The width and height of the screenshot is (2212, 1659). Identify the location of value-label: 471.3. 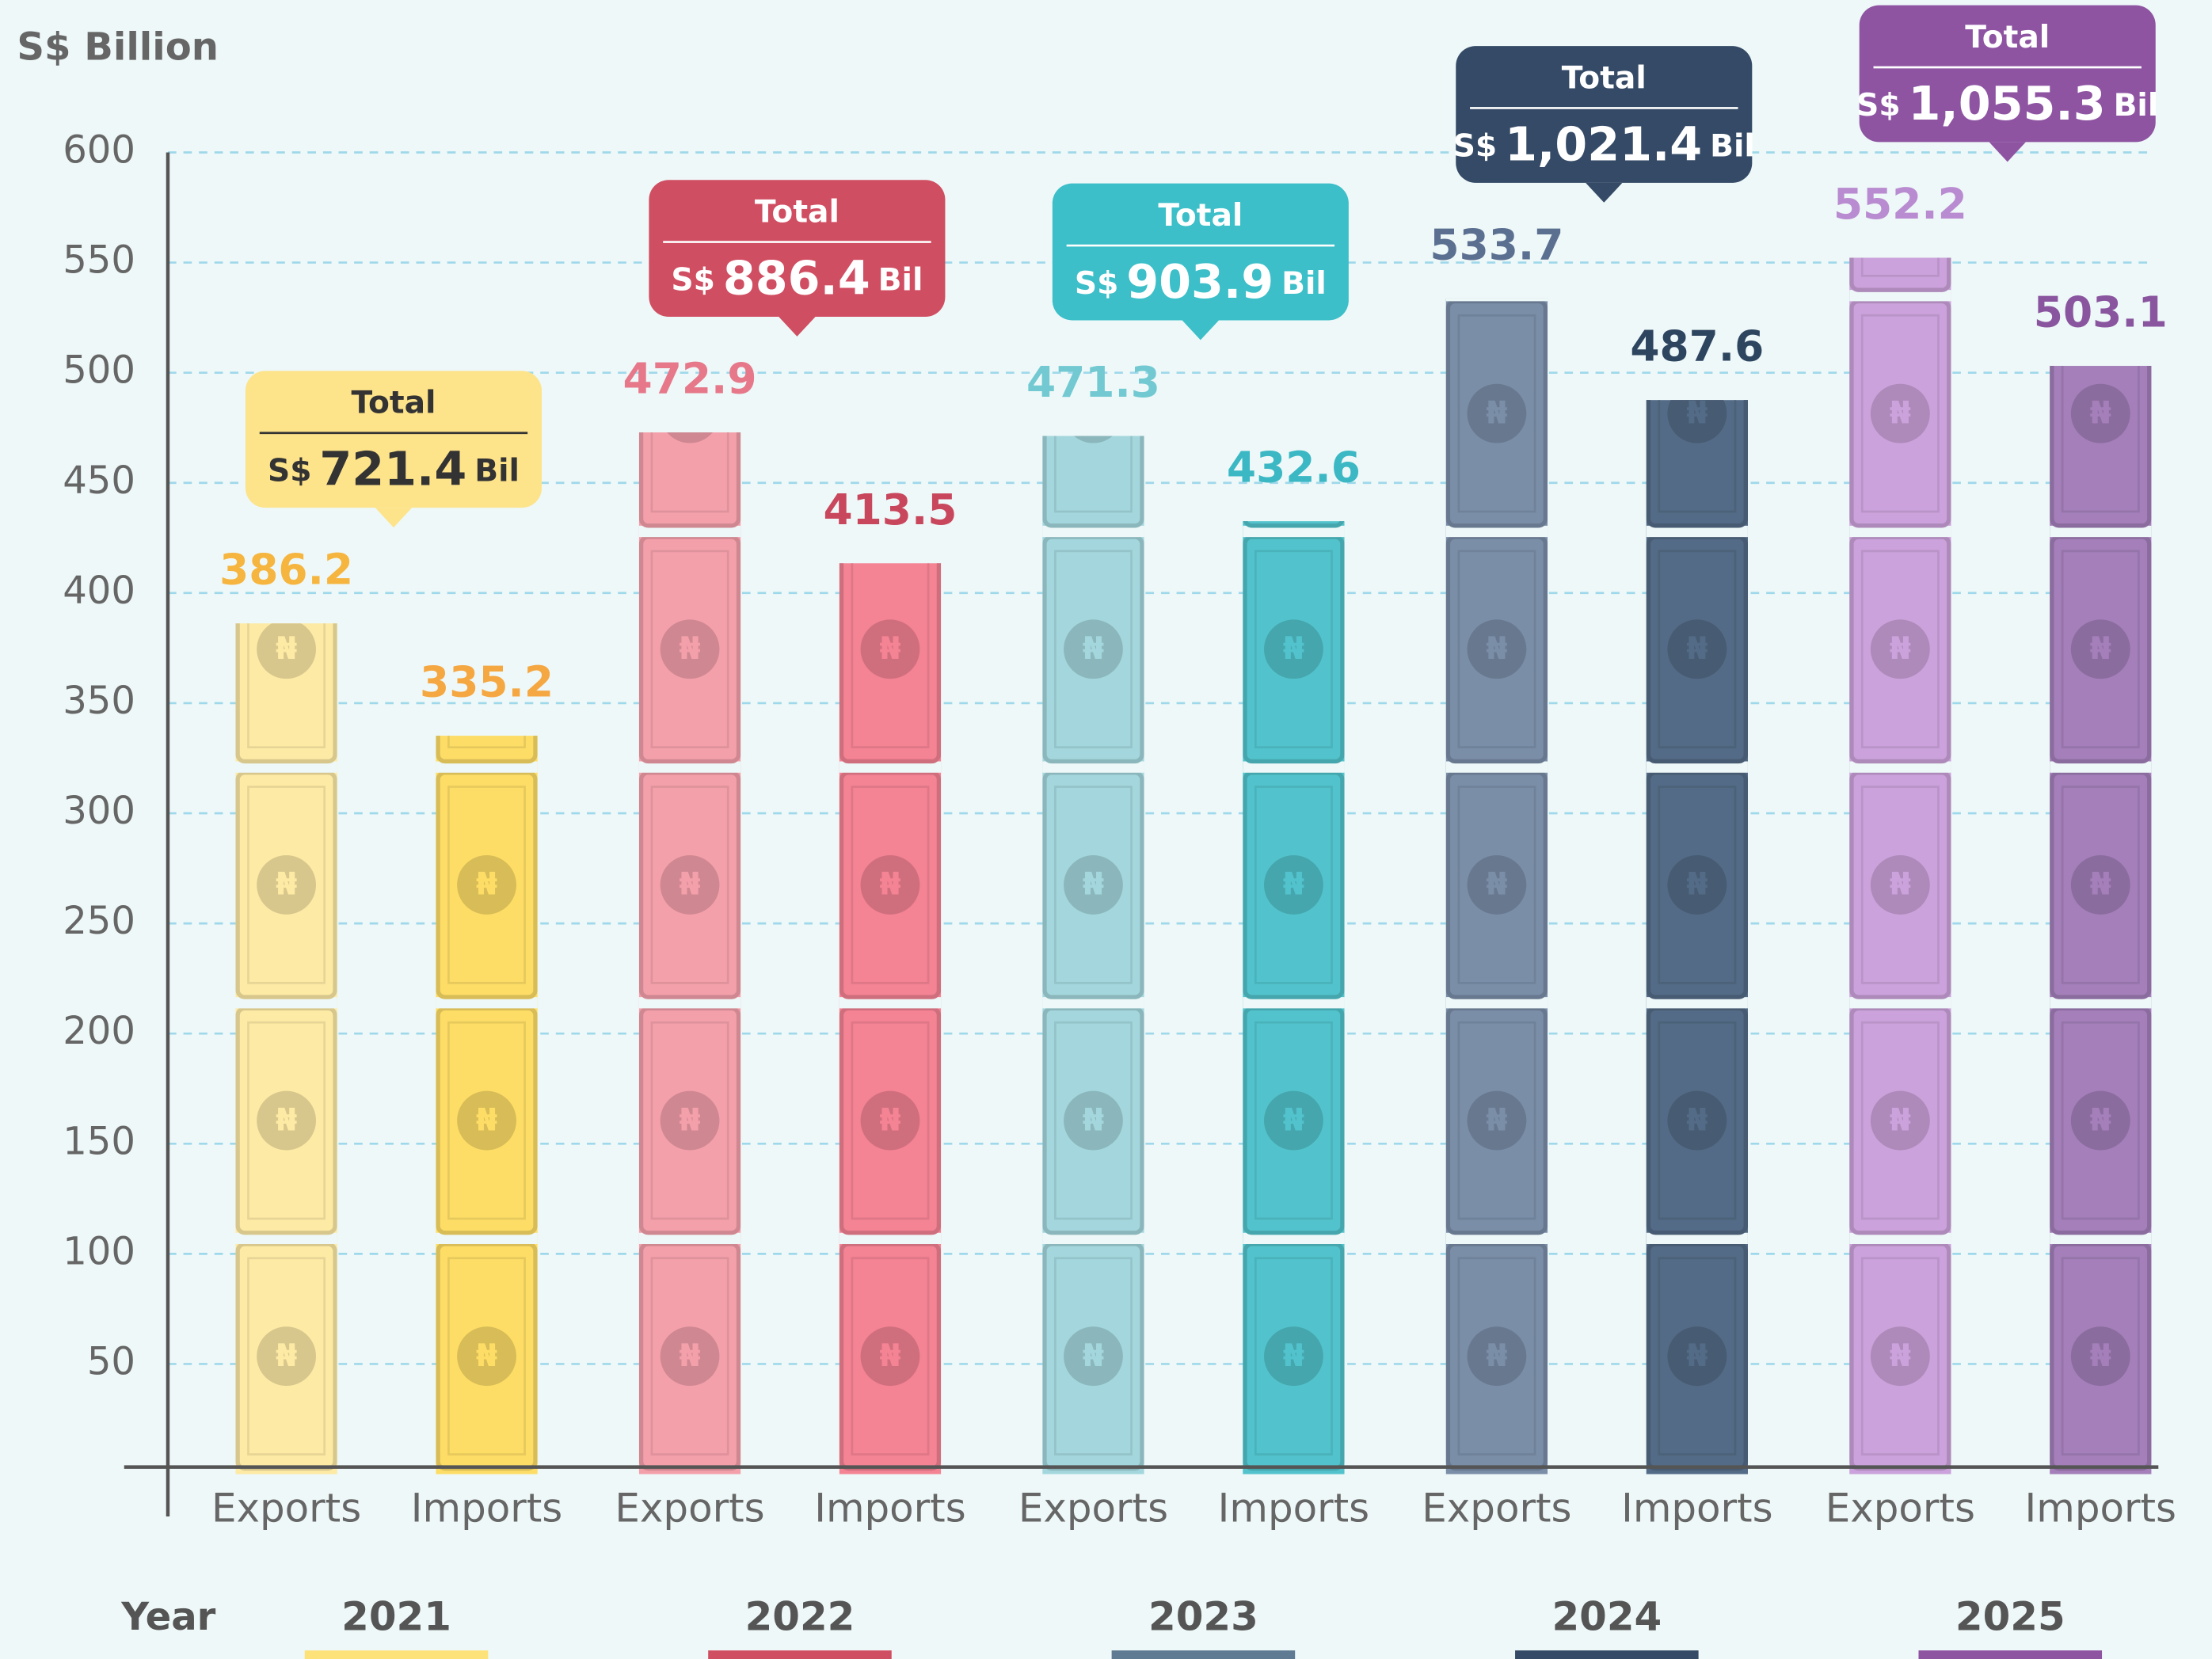
(1093, 382).